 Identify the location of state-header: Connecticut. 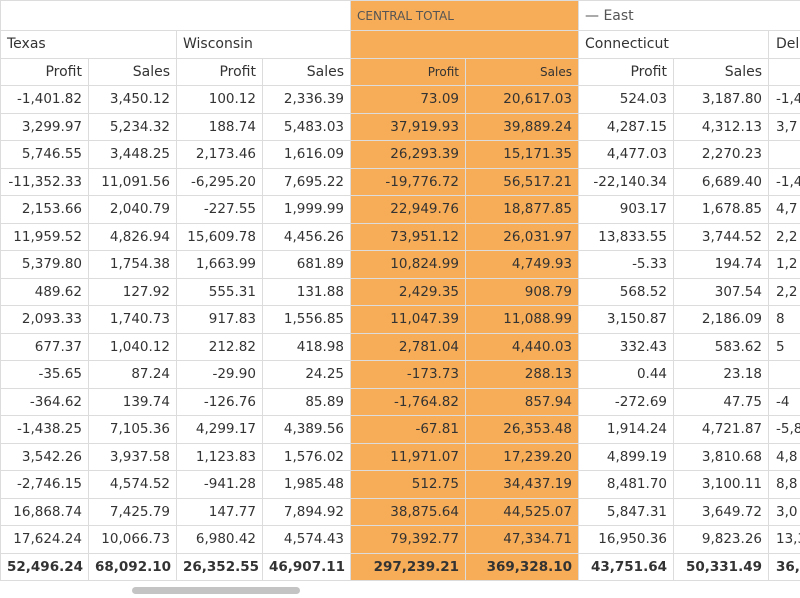
(673, 44).